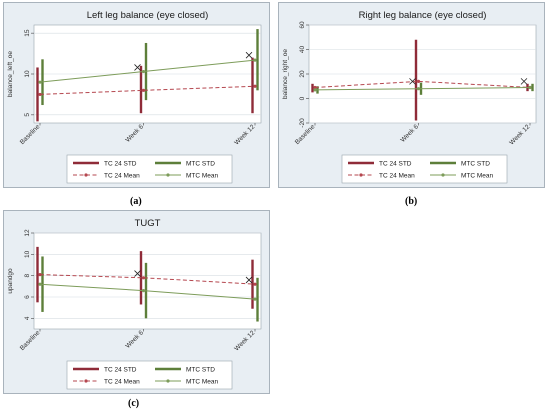 The height and width of the screenshot is (412, 550). Describe the element at coordinates (147, 15) in the screenshot. I see `chart-title: Left leg balance (eye closed)` at that location.